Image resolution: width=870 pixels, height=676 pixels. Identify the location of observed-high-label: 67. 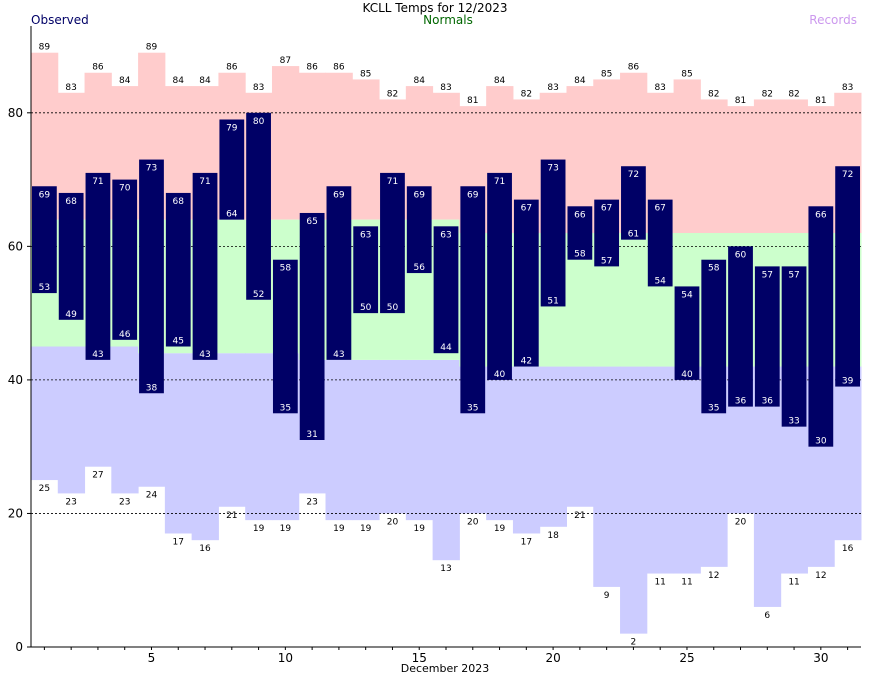
(659, 209).